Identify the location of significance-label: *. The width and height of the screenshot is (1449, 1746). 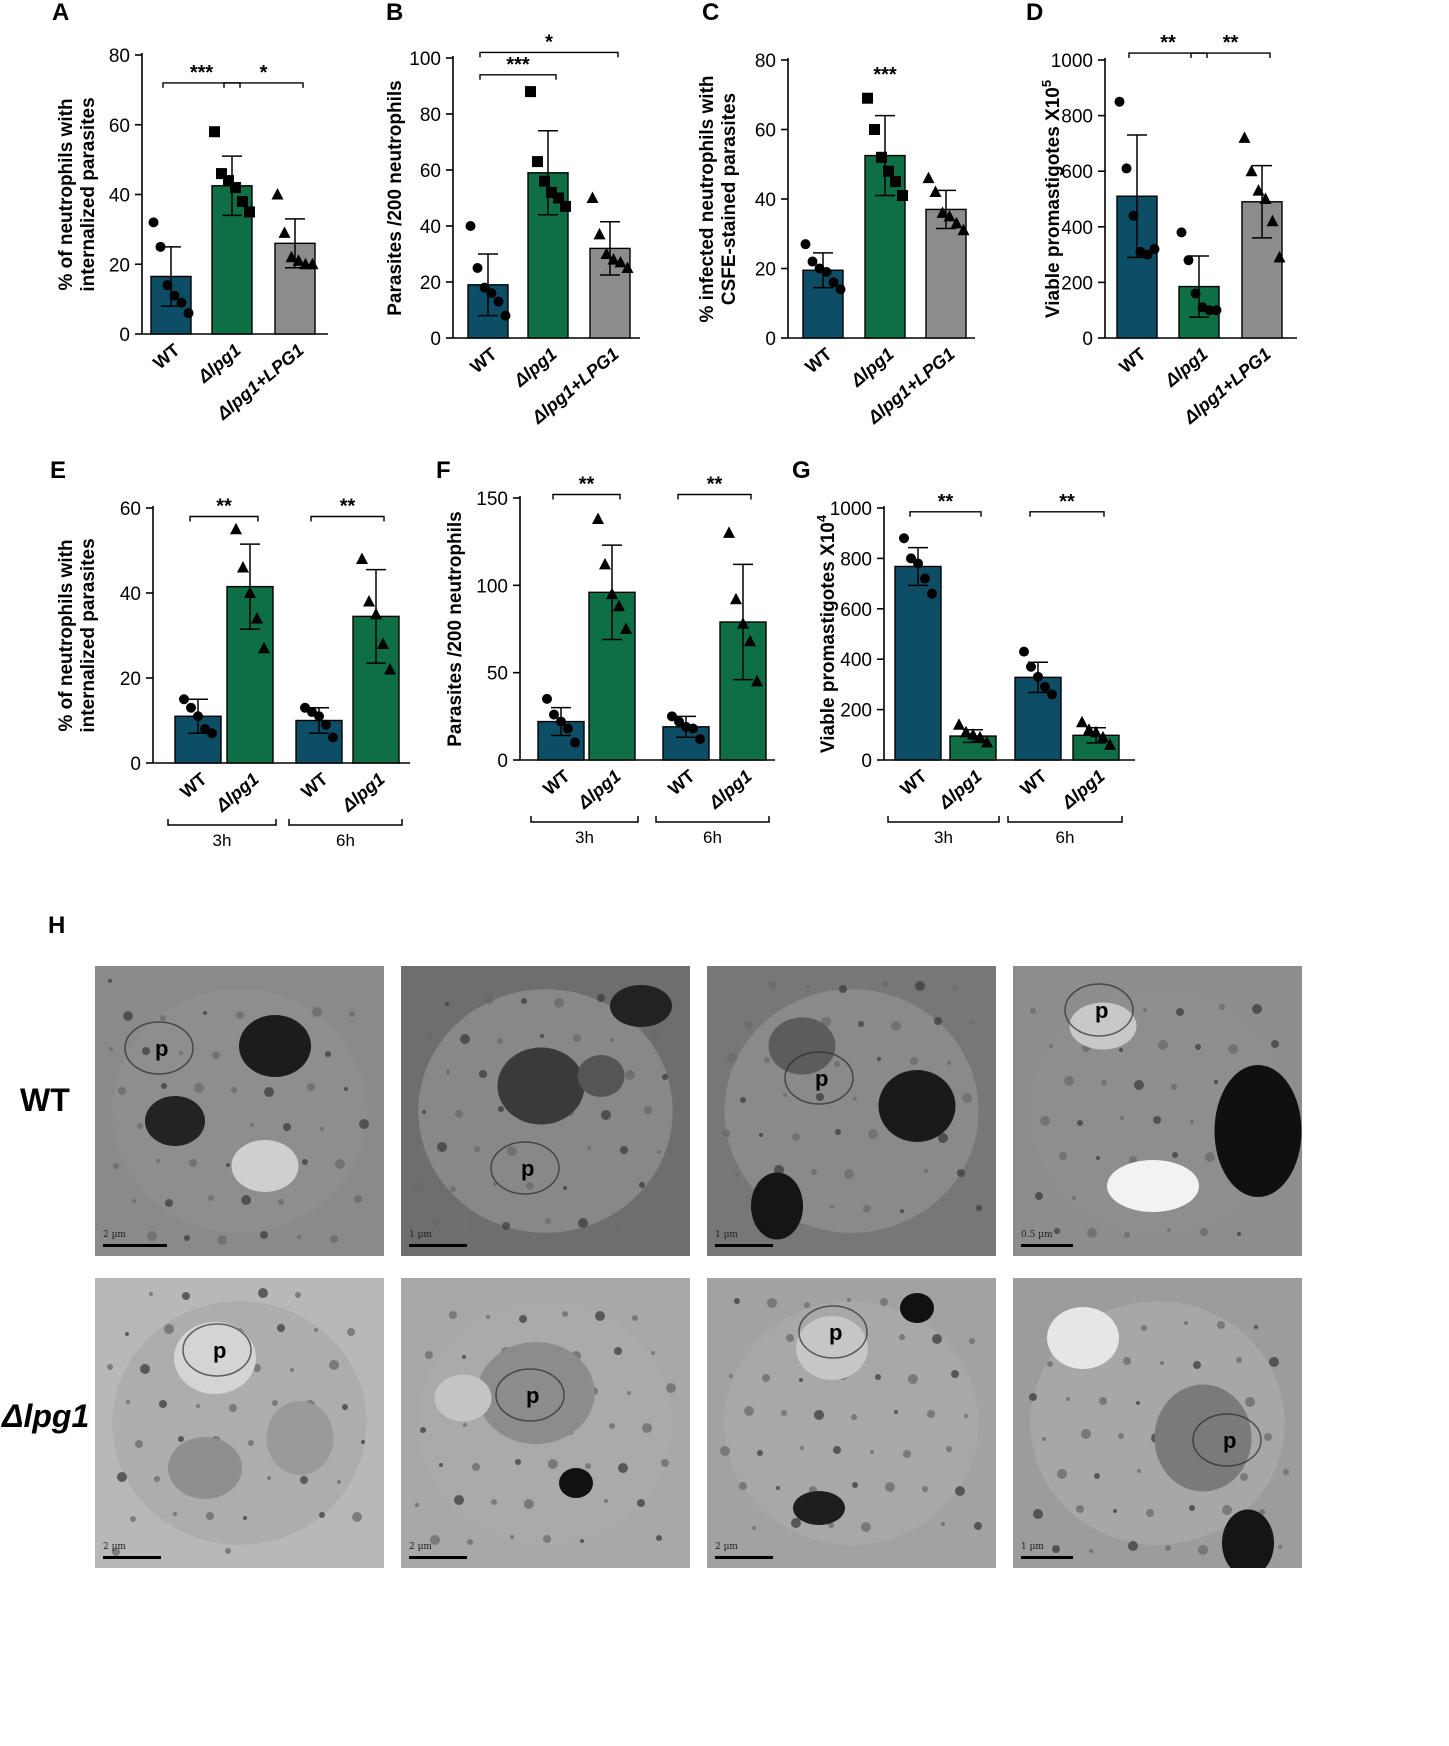
(264, 73).